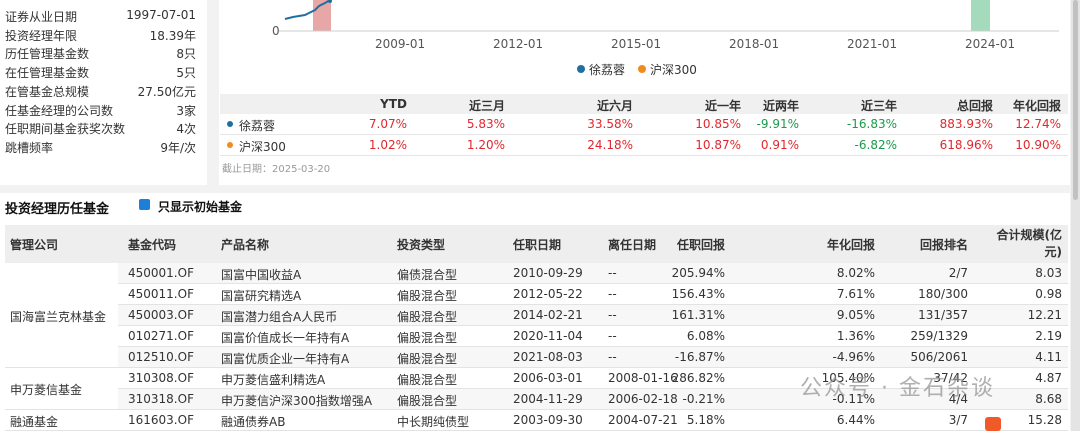  What do you see at coordinates (1044, 315) in the screenshot?
I see `cell: 12.21` at bounding box center [1044, 315].